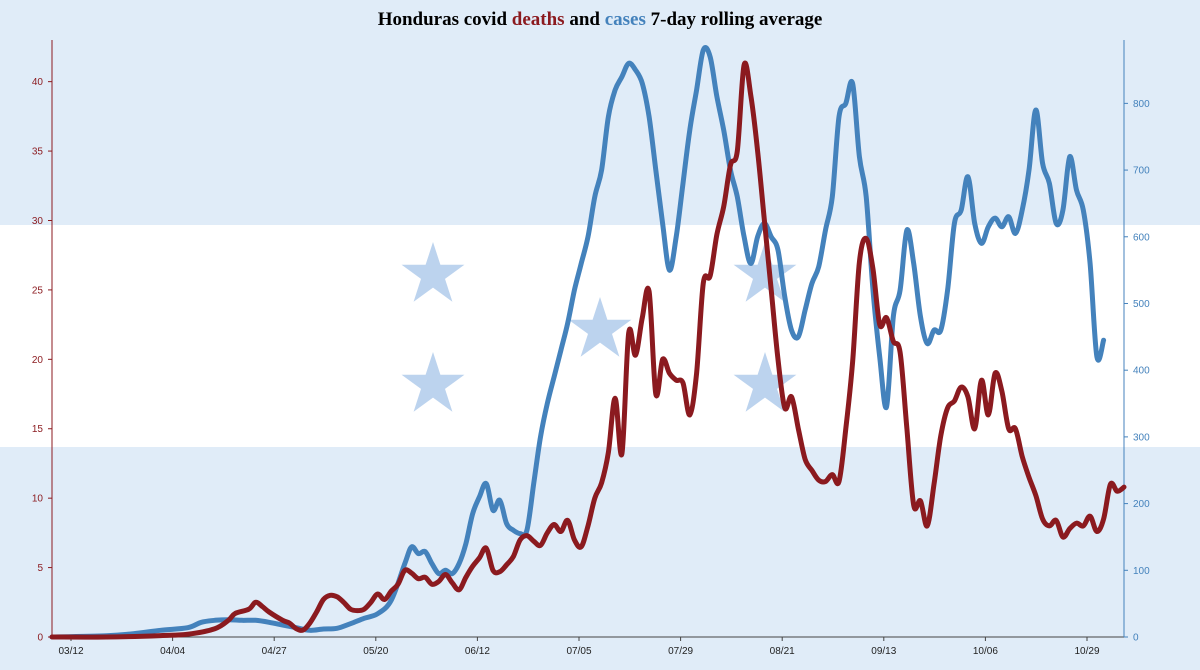 This screenshot has width=1200, height=670. Describe the element at coordinates (680, 651) in the screenshot. I see `x-tick-label: 07/29` at that location.